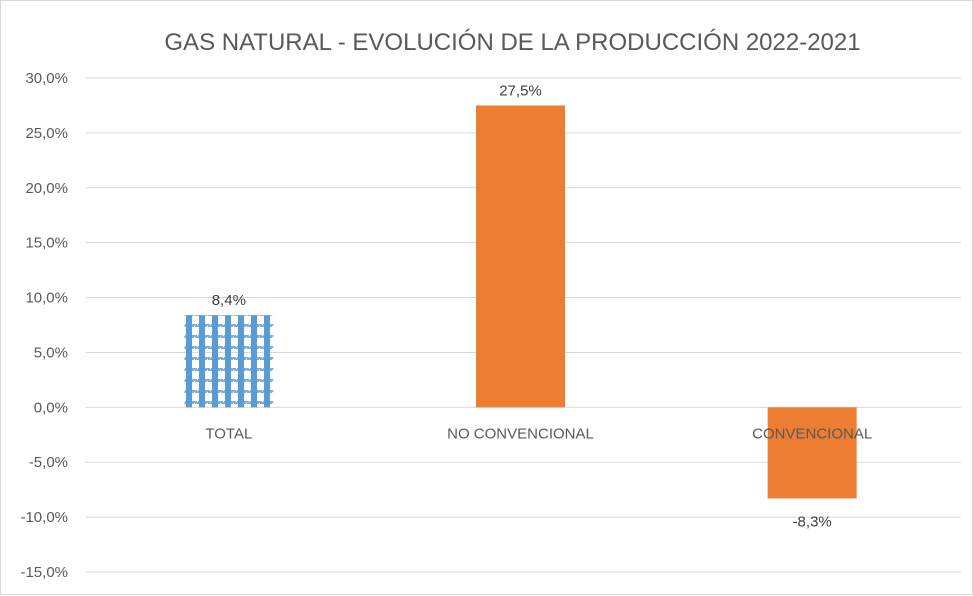  Describe the element at coordinates (46, 133) in the screenshot. I see `y-tick-label: 25,0%` at that location.